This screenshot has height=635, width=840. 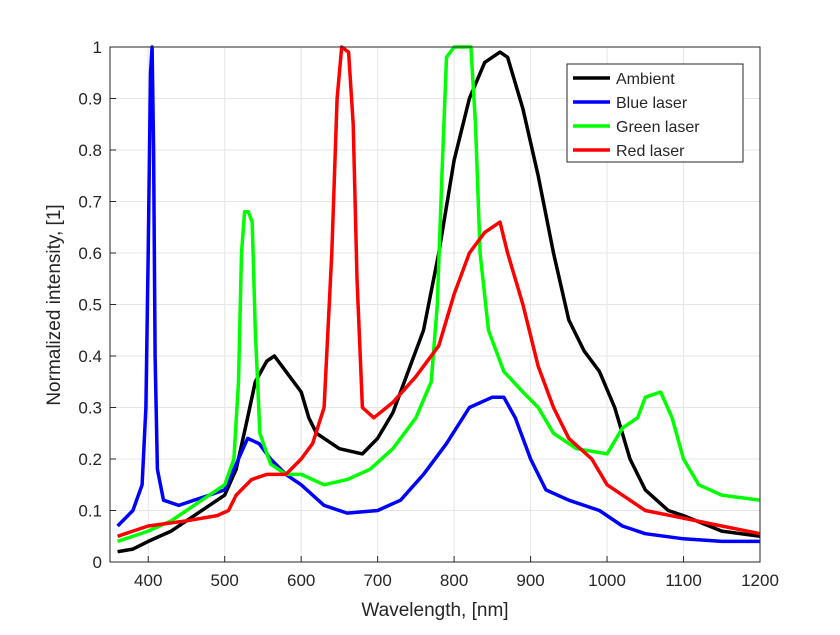 What do you see at coordinates (301, 580) in the screenshot?
I see `x-tick-label: 600` at bounding box center [301, 580].